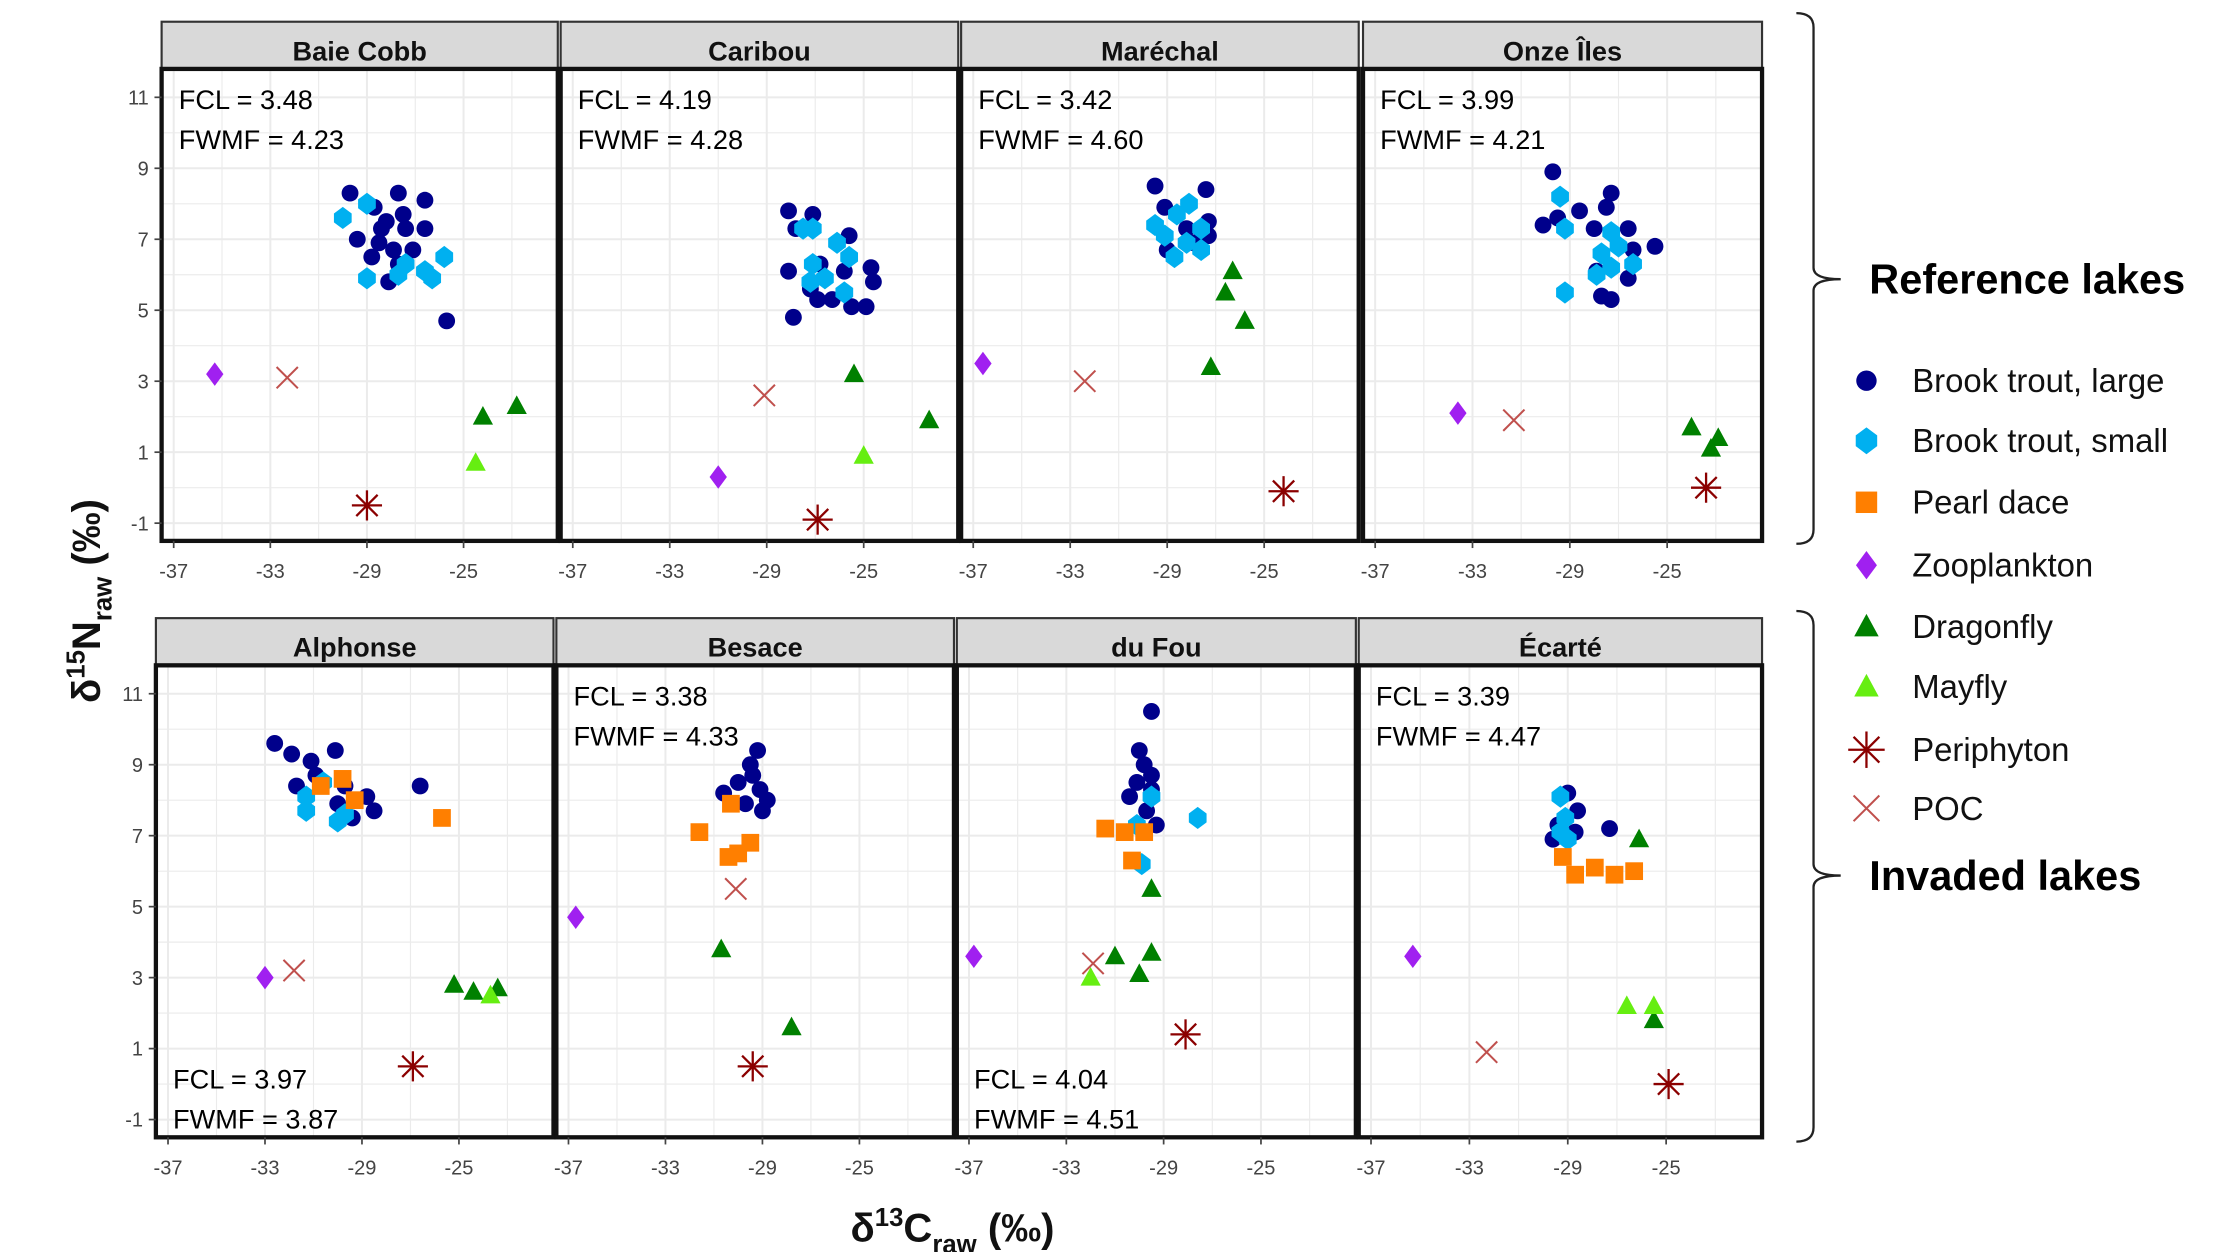 The image size is (2214, 1252). I want to click on legend-item-small: Brook trout, small, so click(2011, 440).